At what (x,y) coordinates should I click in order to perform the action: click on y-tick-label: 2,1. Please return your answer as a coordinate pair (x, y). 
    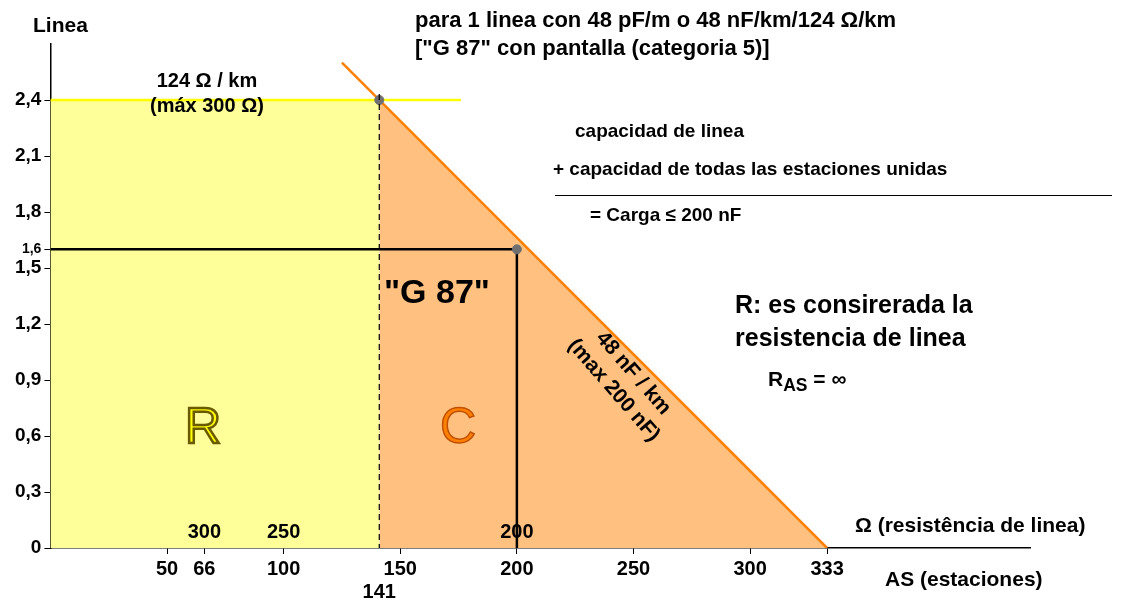
    Looking at the image, I should click on (28, 155).